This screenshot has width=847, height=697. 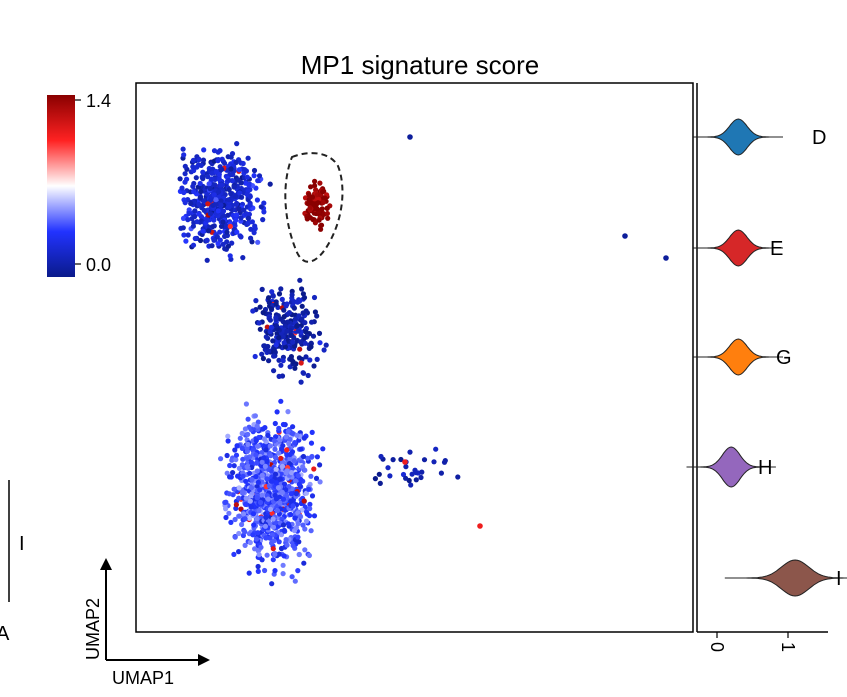 What do you see at coordinates (839, 579) in the screenshot?
I see `violin-label-I: I` at bounding box center [839, 579].